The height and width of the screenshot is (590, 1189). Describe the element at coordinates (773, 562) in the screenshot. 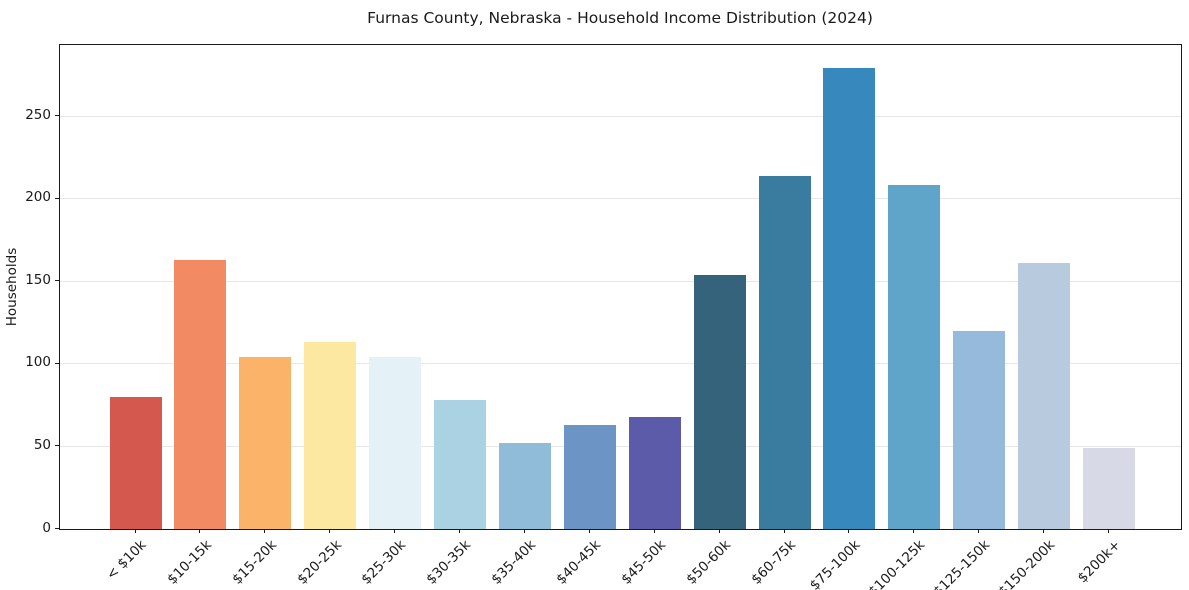

I see `x-tick-label-60-75k: $60-75k` at that location.